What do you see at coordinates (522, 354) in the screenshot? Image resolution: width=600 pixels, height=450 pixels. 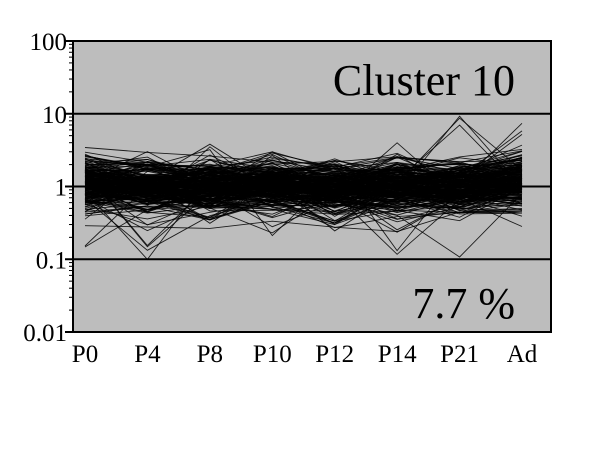 I see `x-tick-label: Ad` at bounding box center [522, 354].